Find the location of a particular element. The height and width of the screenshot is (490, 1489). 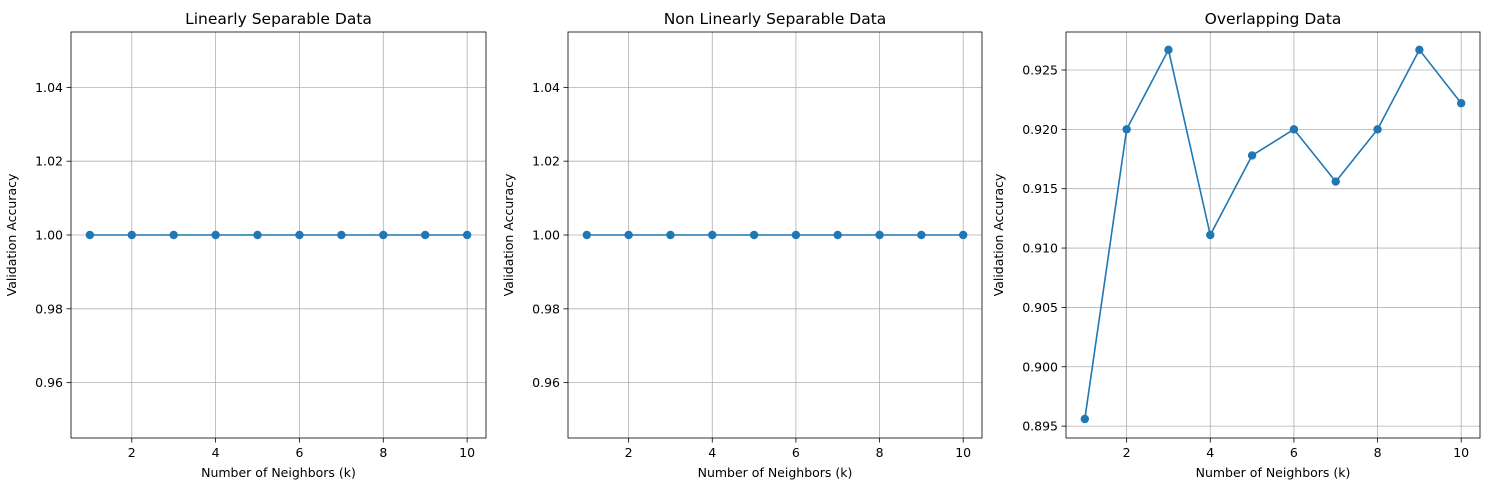

y-tick-label: 0.920 is located at coordinates (1040, 129).